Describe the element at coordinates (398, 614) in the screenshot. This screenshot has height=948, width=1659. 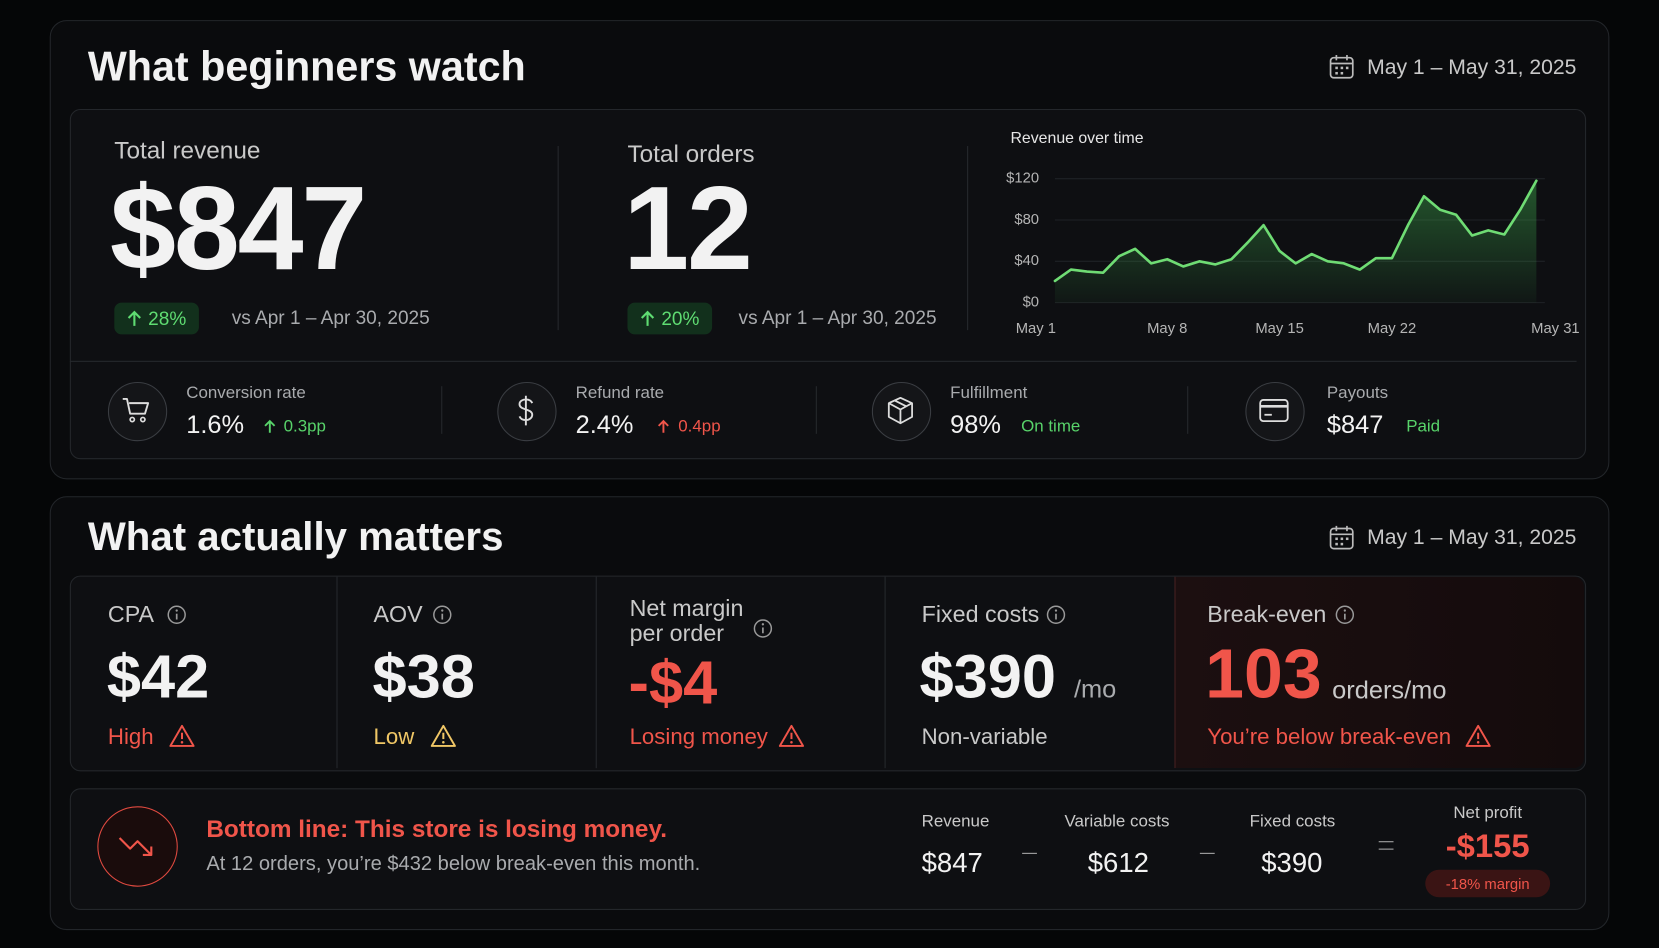
I see `card-label: AOV` at that location.